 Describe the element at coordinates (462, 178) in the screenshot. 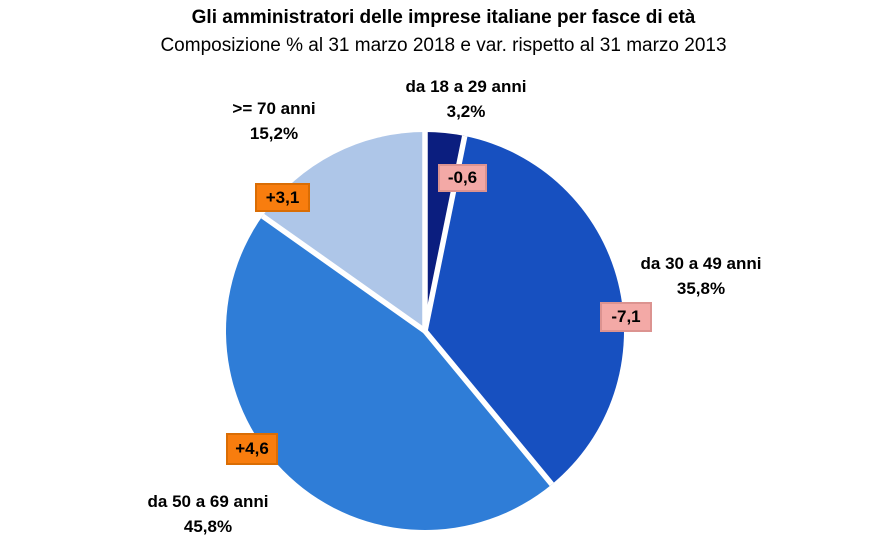

I see `change-badge-18-29-anni: -0,6` at that location.